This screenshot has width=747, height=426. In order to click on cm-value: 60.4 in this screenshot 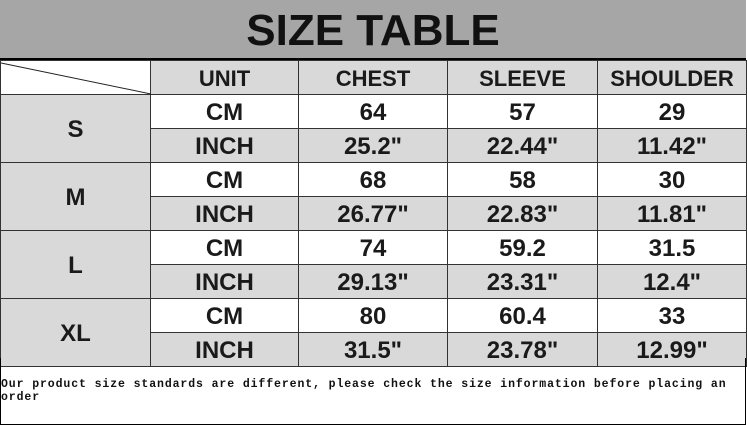, I will do `click(522, 315)`.